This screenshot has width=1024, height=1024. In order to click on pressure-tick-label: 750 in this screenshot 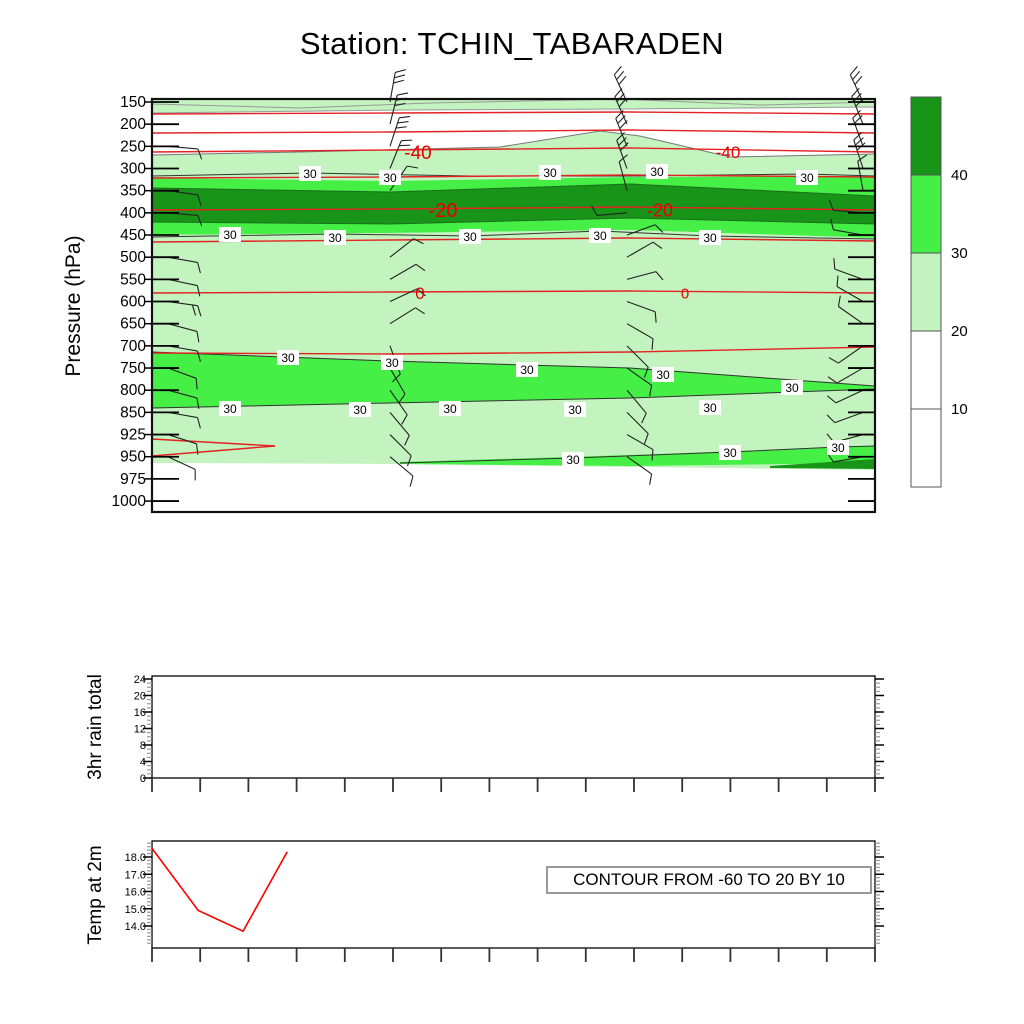, I will do `click(133, 368)`.